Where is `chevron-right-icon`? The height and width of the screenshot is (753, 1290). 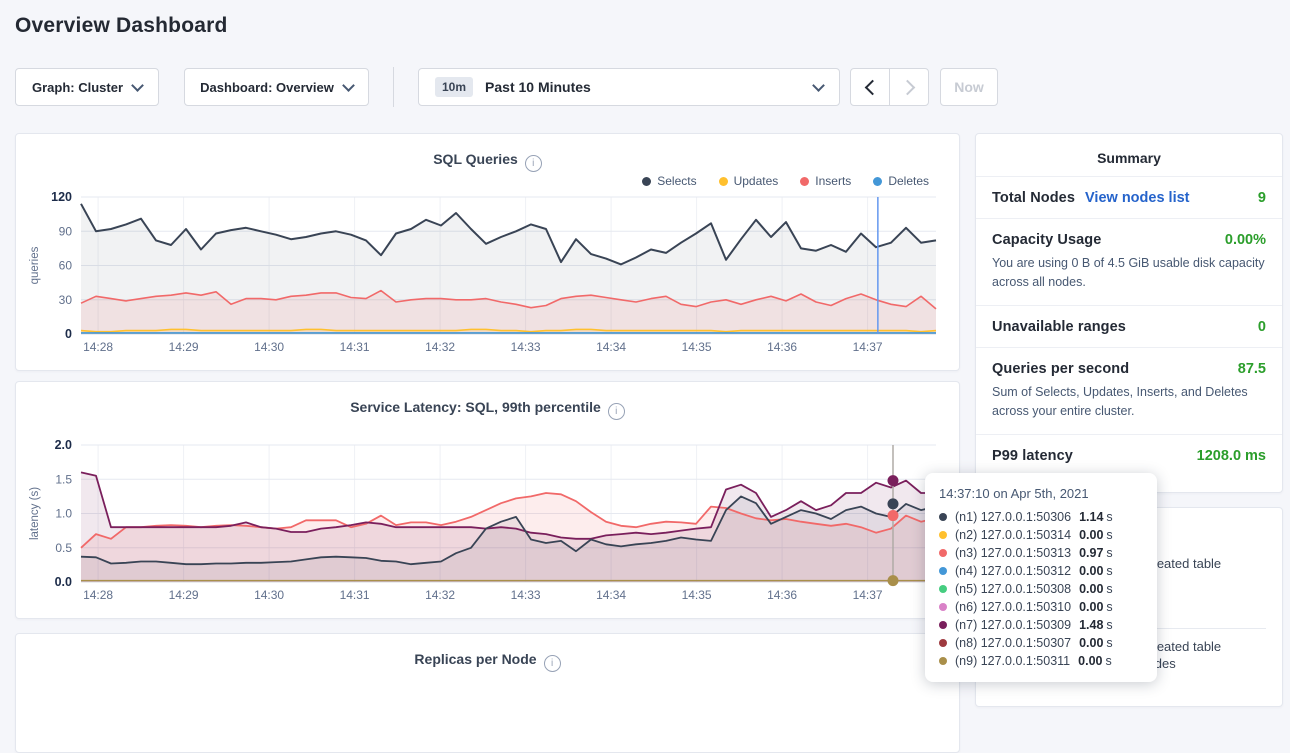 chevron-right-icon is located at coordinates (907, 87).